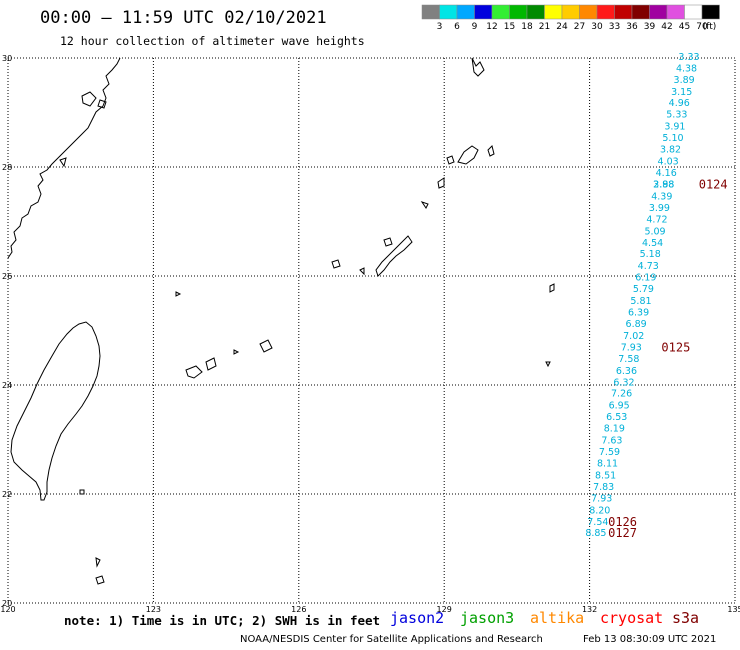  Describe the element at coordinates (632, 618) in the screenshot. I see `satellite-cryosat: cryosat` at that location.